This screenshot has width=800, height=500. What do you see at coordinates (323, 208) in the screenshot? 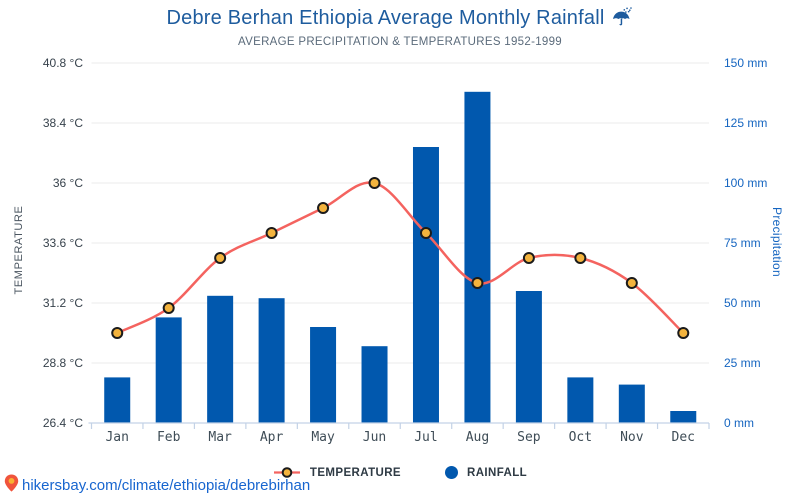
I see `temperature-point-may` at bounding box center [323, 208].